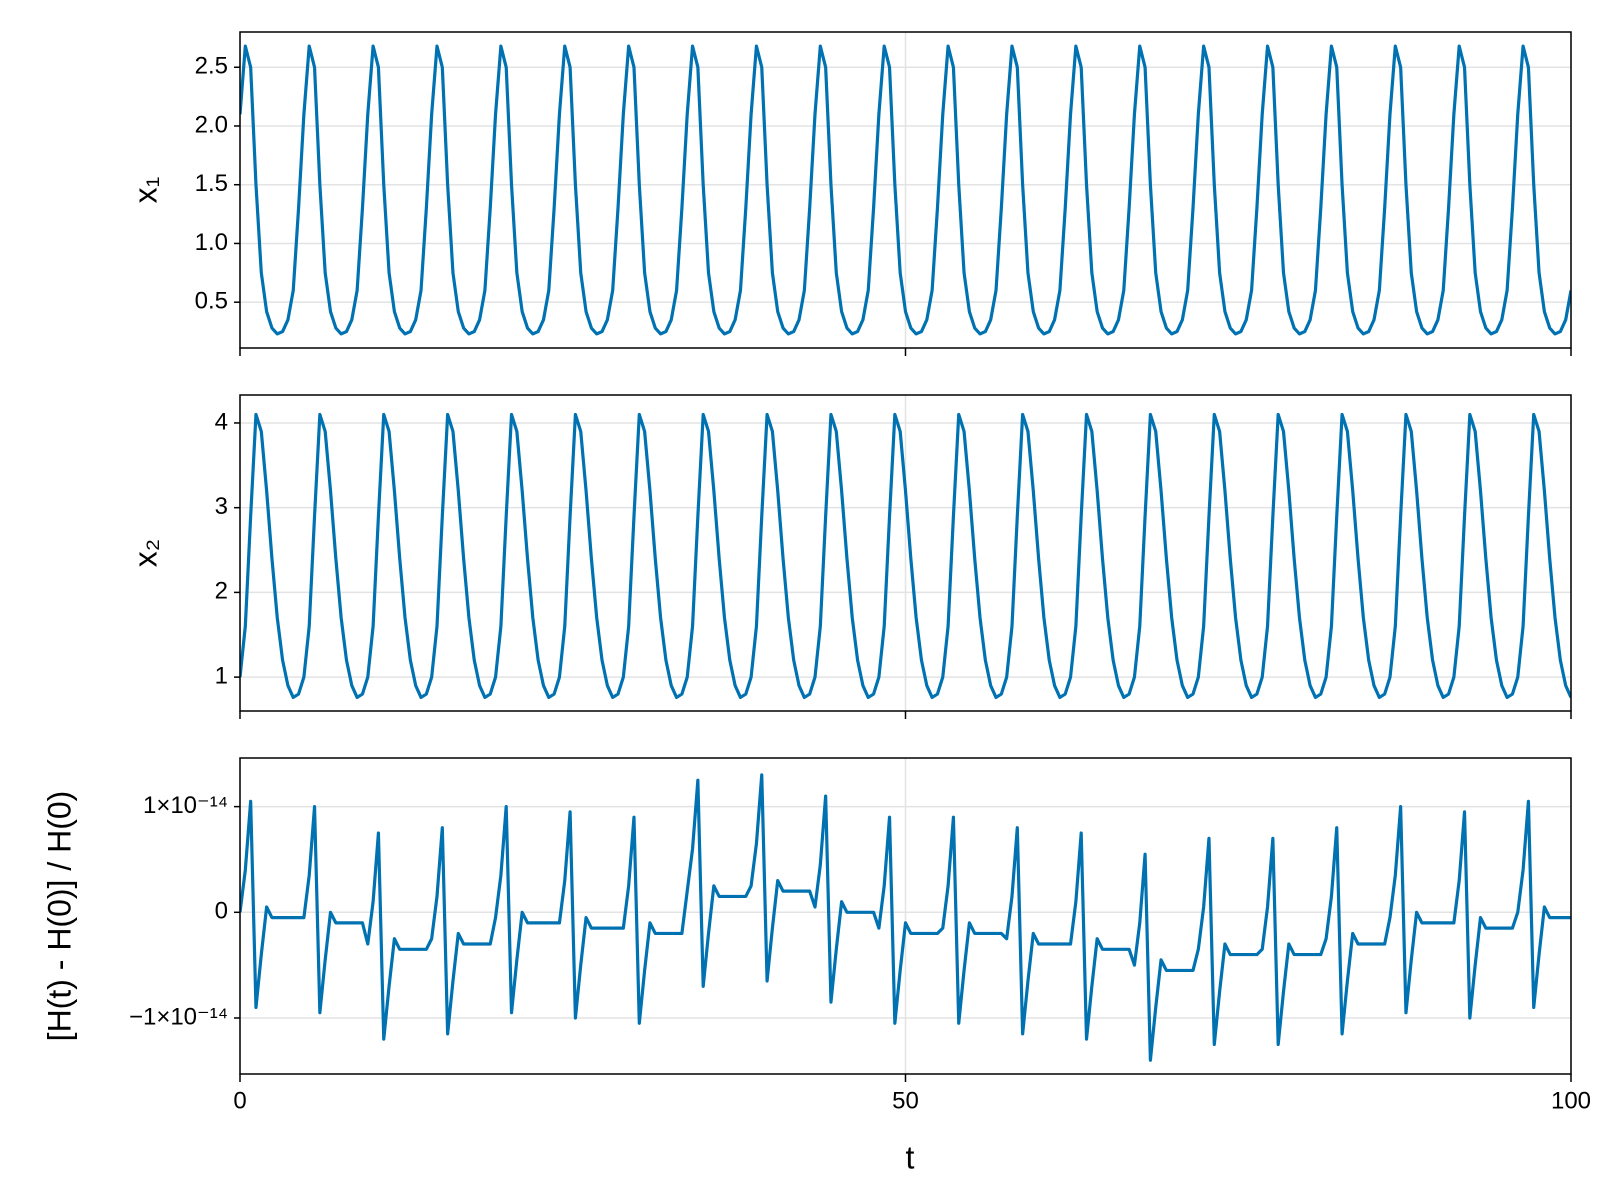 Image resolution: width=1600 pixels, height=1200 pixels. What do you see at coordinates (178, 1016) in the screenshot?
I see `y-tick-label: −1×10⁻¹⁴` at bounding box center [178, 1016].